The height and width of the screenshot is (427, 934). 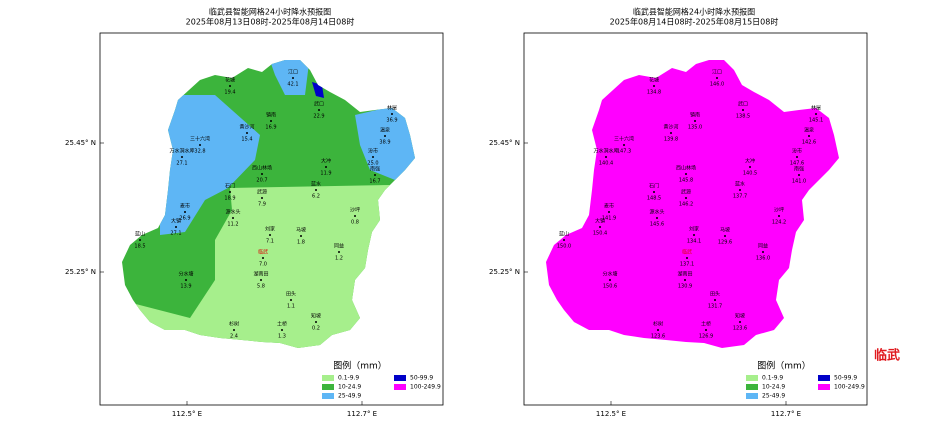 I want to click on station-name: 蓝山, so click(x=564, y=234).